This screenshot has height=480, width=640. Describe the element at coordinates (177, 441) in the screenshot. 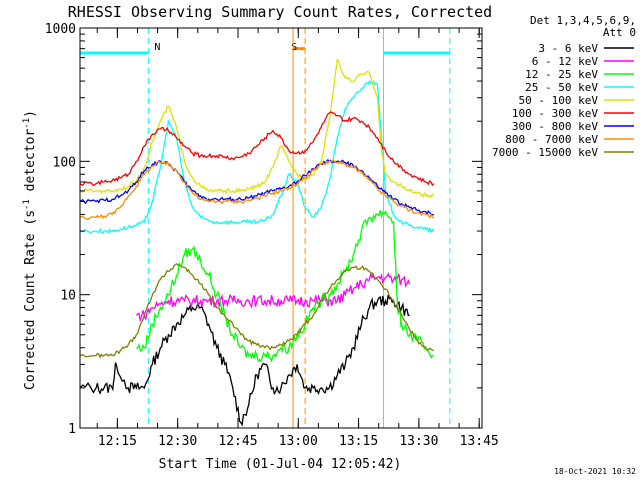

I see `x-tick-label-1: 12:30` at that location.